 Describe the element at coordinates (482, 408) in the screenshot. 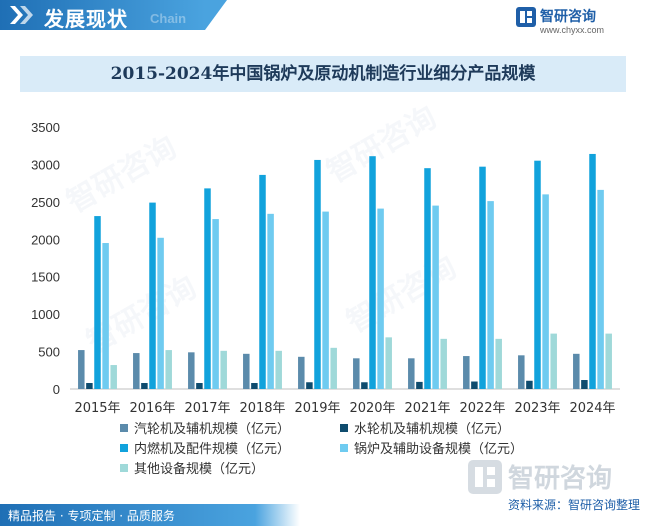

I see `x-tick-label: 2022年` at that location.